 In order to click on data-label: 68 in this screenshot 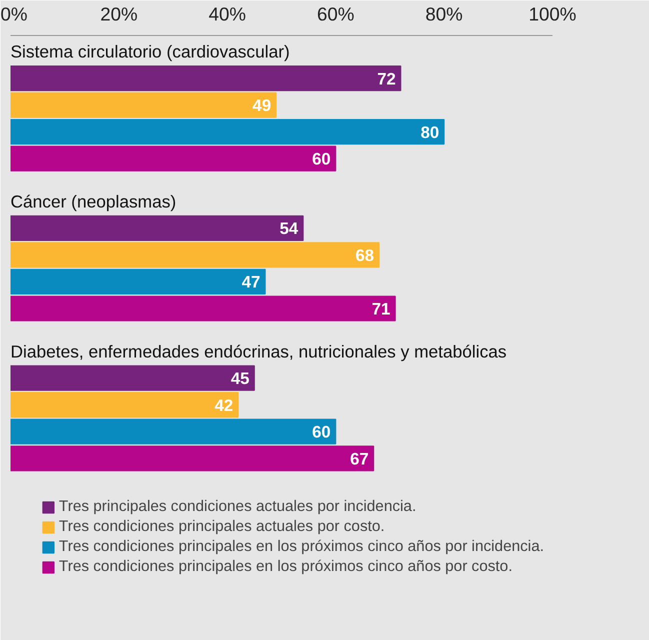, I will do `click(365, 255)`.